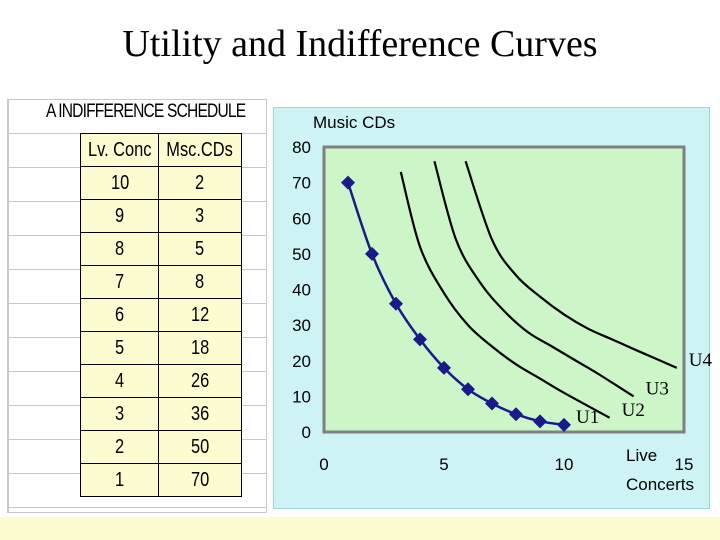 The height and width of the screenshot is (540, 720). Describe the element at coordinates (564, 464) in the screenshot. I see `x-tick-label: 10` at that location.